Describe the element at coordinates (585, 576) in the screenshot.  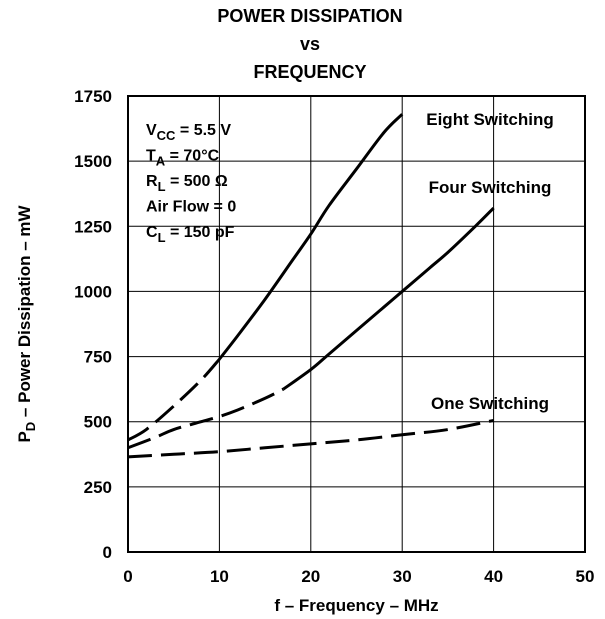
I see `x-tick-label-50: 50` at that location.